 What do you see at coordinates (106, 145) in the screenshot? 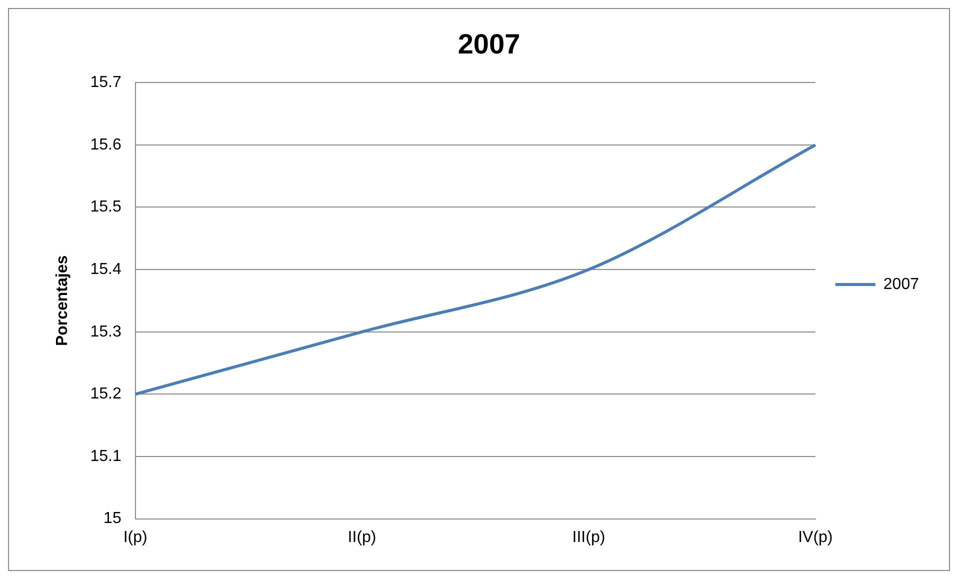
I see `y-tick-label: 15.6` at bounding box center [106, 145].